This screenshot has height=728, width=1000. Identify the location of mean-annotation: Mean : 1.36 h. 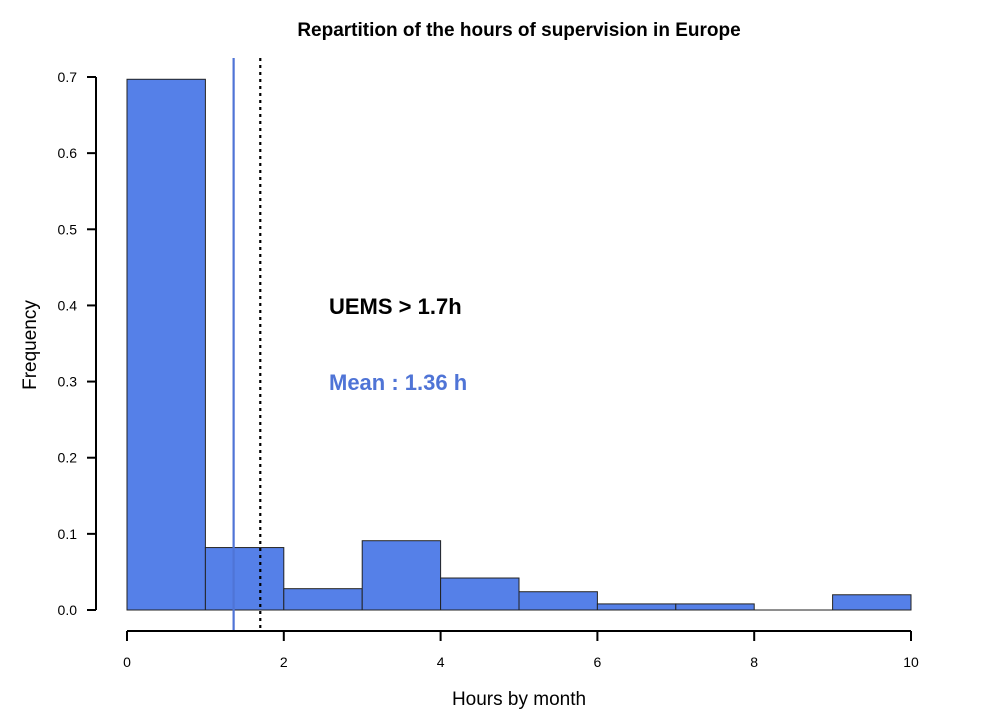
(398, 382).